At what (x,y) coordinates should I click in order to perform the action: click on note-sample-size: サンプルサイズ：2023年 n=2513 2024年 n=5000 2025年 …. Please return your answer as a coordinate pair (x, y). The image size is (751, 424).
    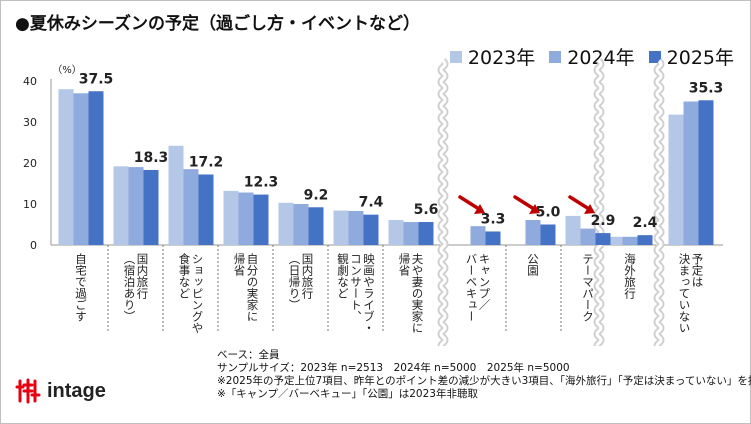
    Looking at the image, I should click on (393, 368).